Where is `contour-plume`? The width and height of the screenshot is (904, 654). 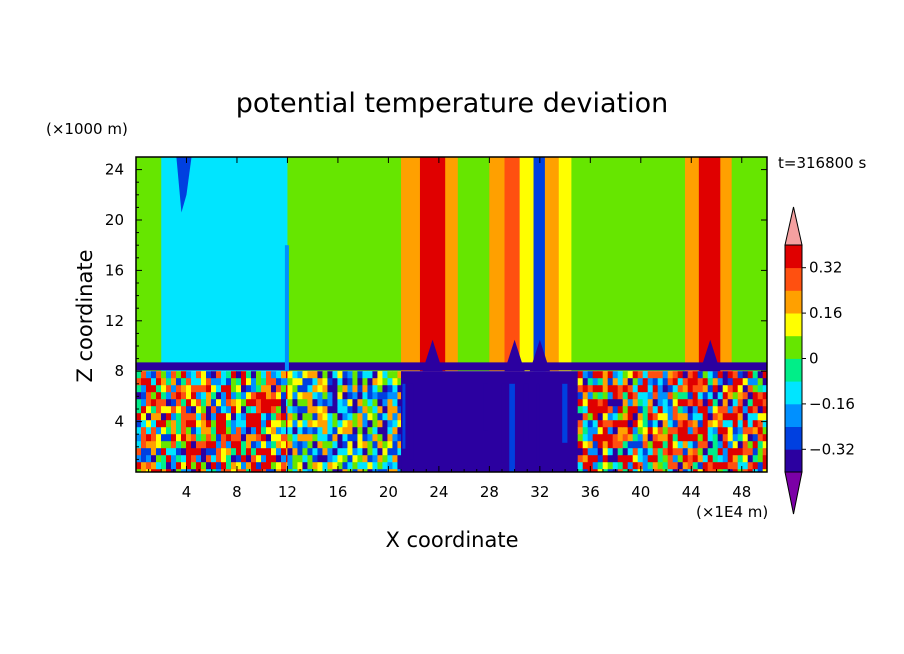
contour-plume is located at coordinates (432, 355).